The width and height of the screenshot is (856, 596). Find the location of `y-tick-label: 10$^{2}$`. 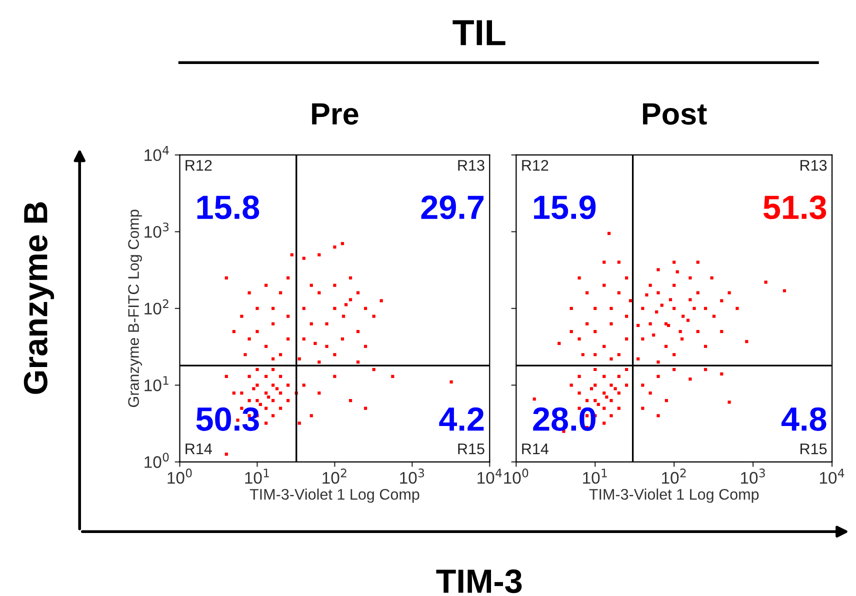

y-tick-label: 10$^{2}$ is located at coordinates (156, 307).